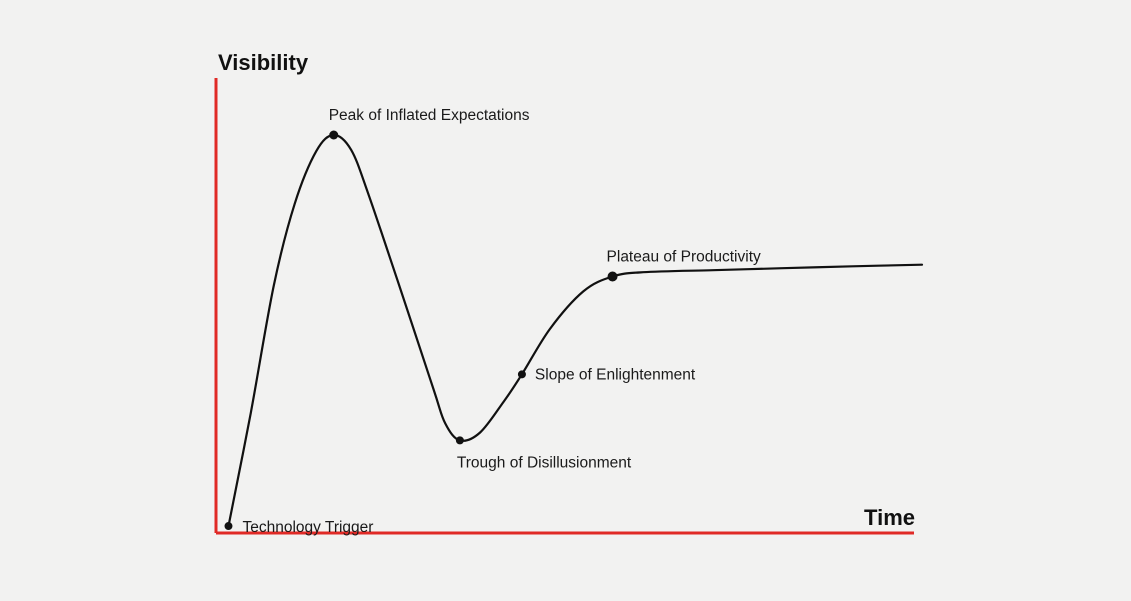  Describe the element at coordinates (263, 62) in the screenshot. I see `y-axis-title: Visibility` at that location.